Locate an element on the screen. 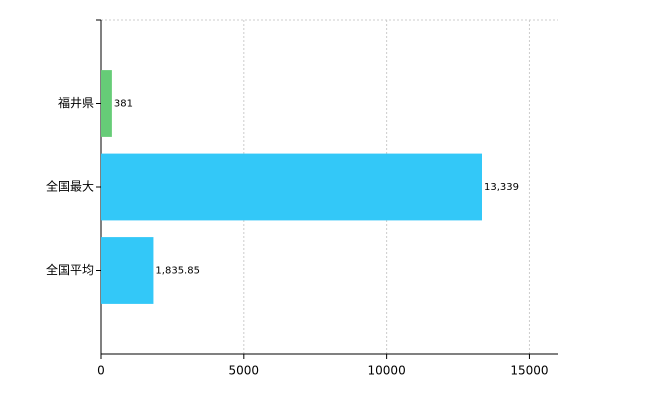 The width and height of the screenshot is (650, 400). value-label: 13,339 is located at coordinates (501, 187).